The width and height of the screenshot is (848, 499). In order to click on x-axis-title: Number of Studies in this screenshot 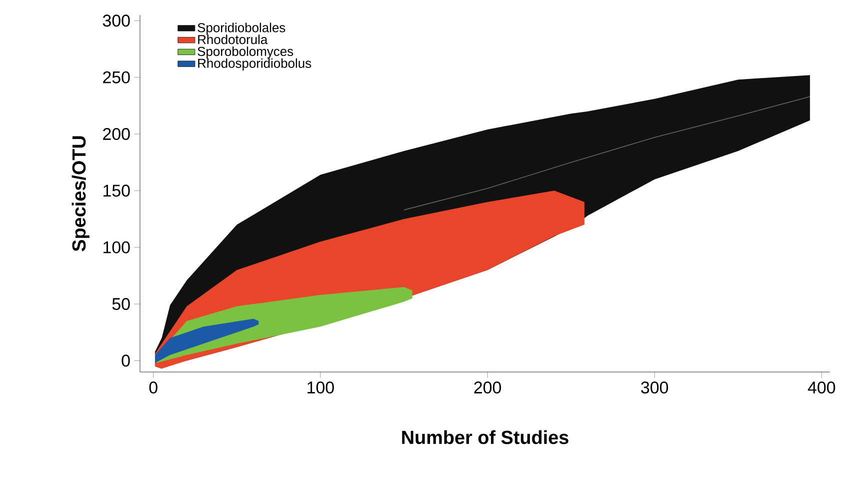, I will do `click(485, 437)`.